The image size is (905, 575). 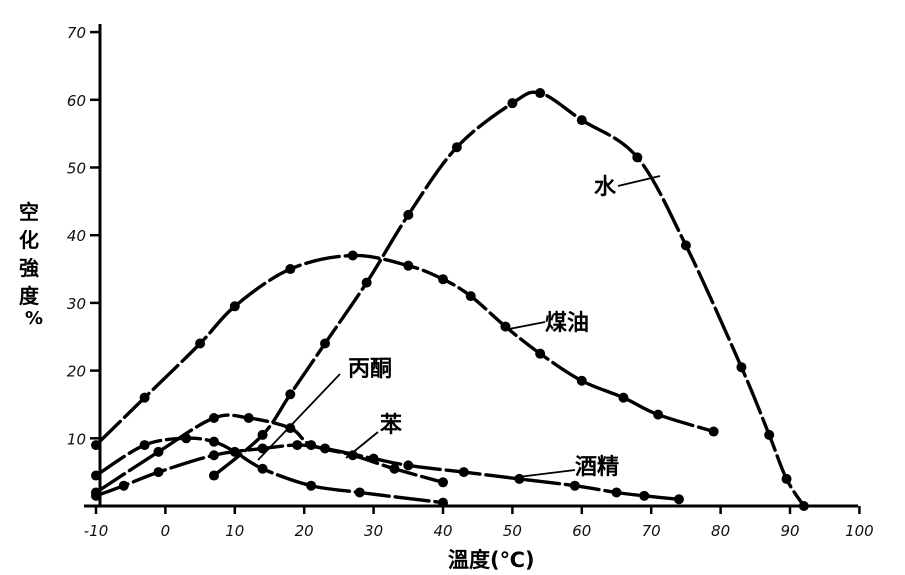 What do you see at coordinates (512, 531) in the screenshot?
I see `x-tick-label: 50` at bounding box center [512, 531].